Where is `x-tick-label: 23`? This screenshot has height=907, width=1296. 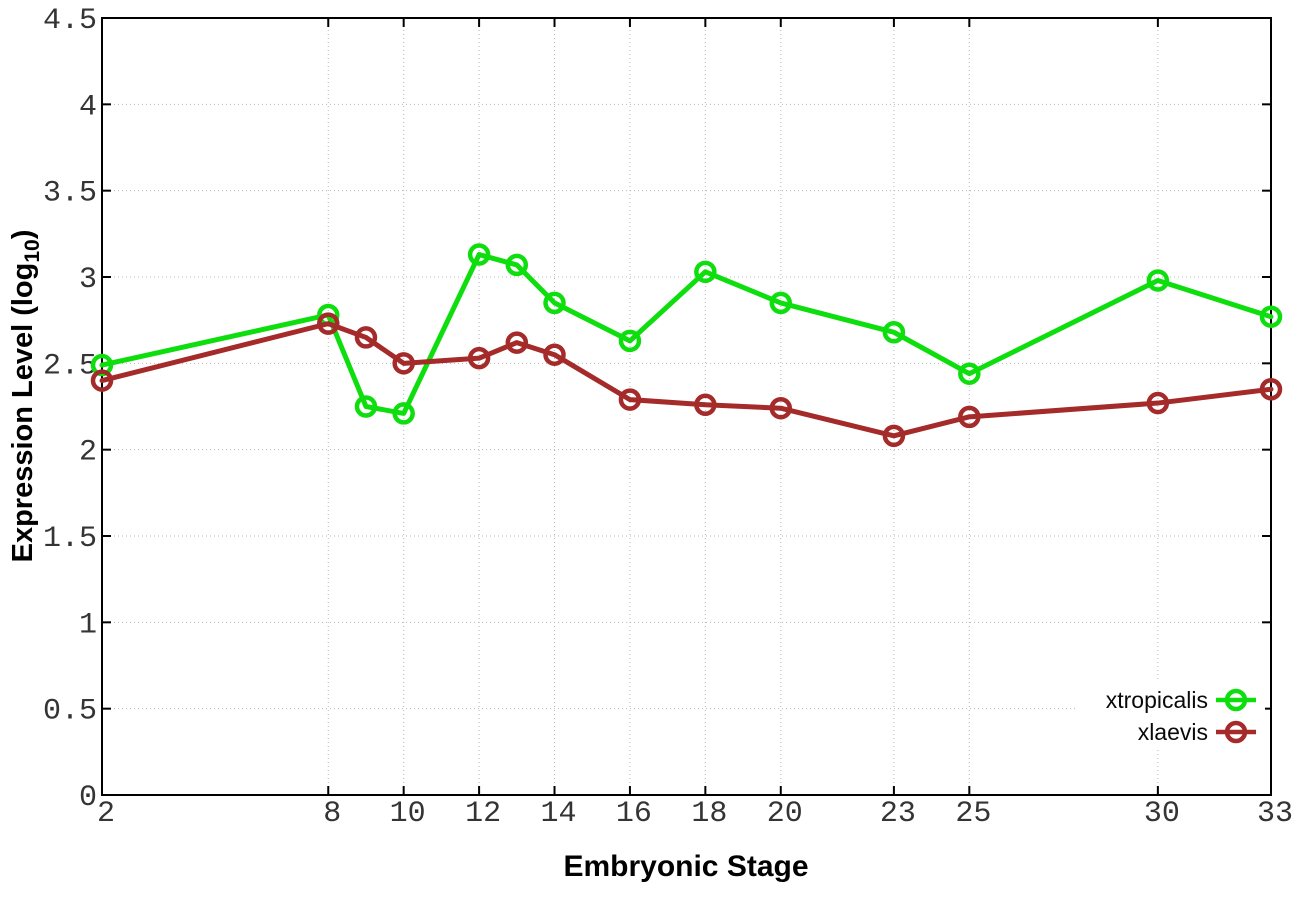
x-tick-label: 23 is located at coordinates (898, 814).